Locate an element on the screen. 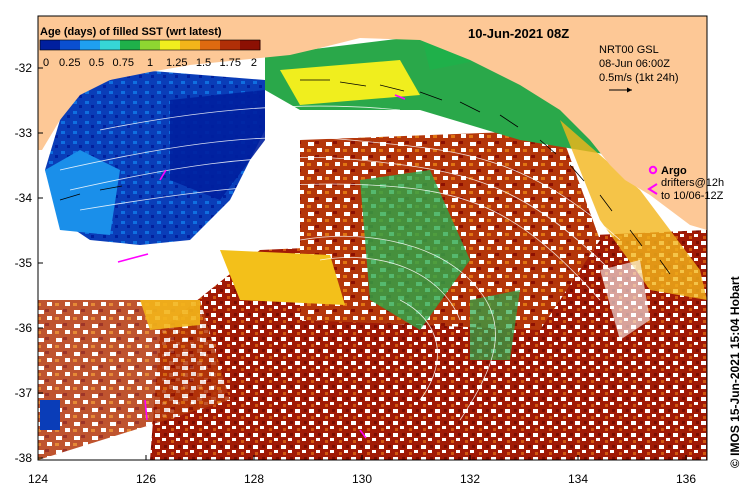 This screenshot has width=749, height=501. drifter-marker-icon is located at coordinates (652, 189).